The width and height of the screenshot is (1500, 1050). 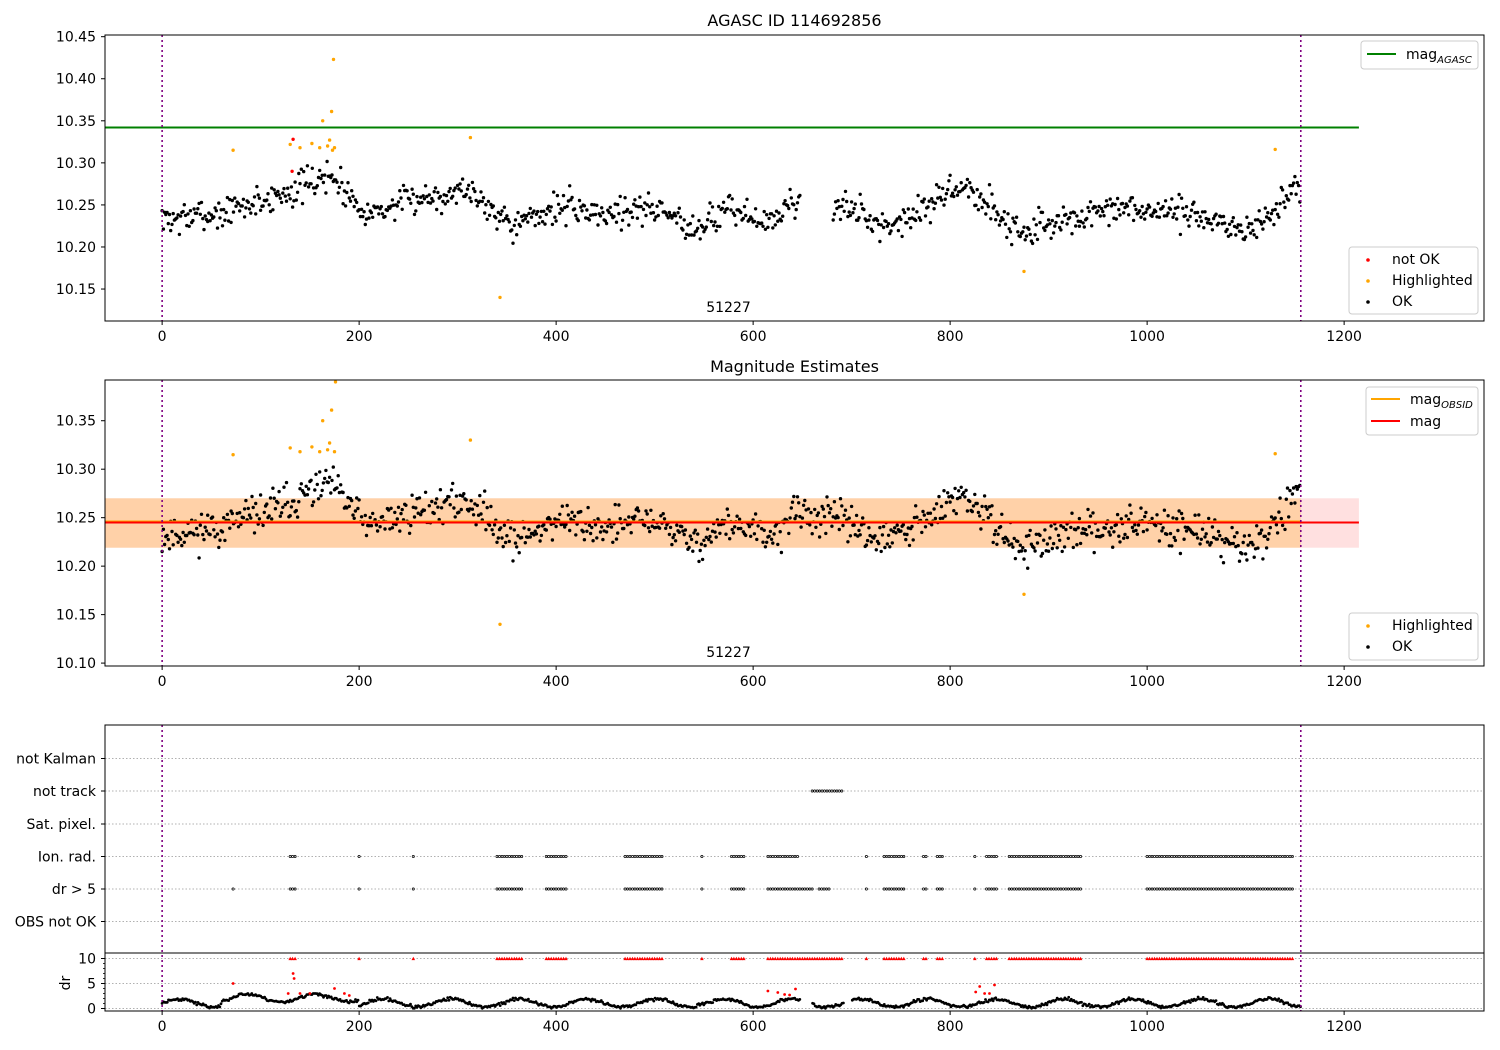 I want to click on legend-label: Highlighted, so click(x=1432, y=626).